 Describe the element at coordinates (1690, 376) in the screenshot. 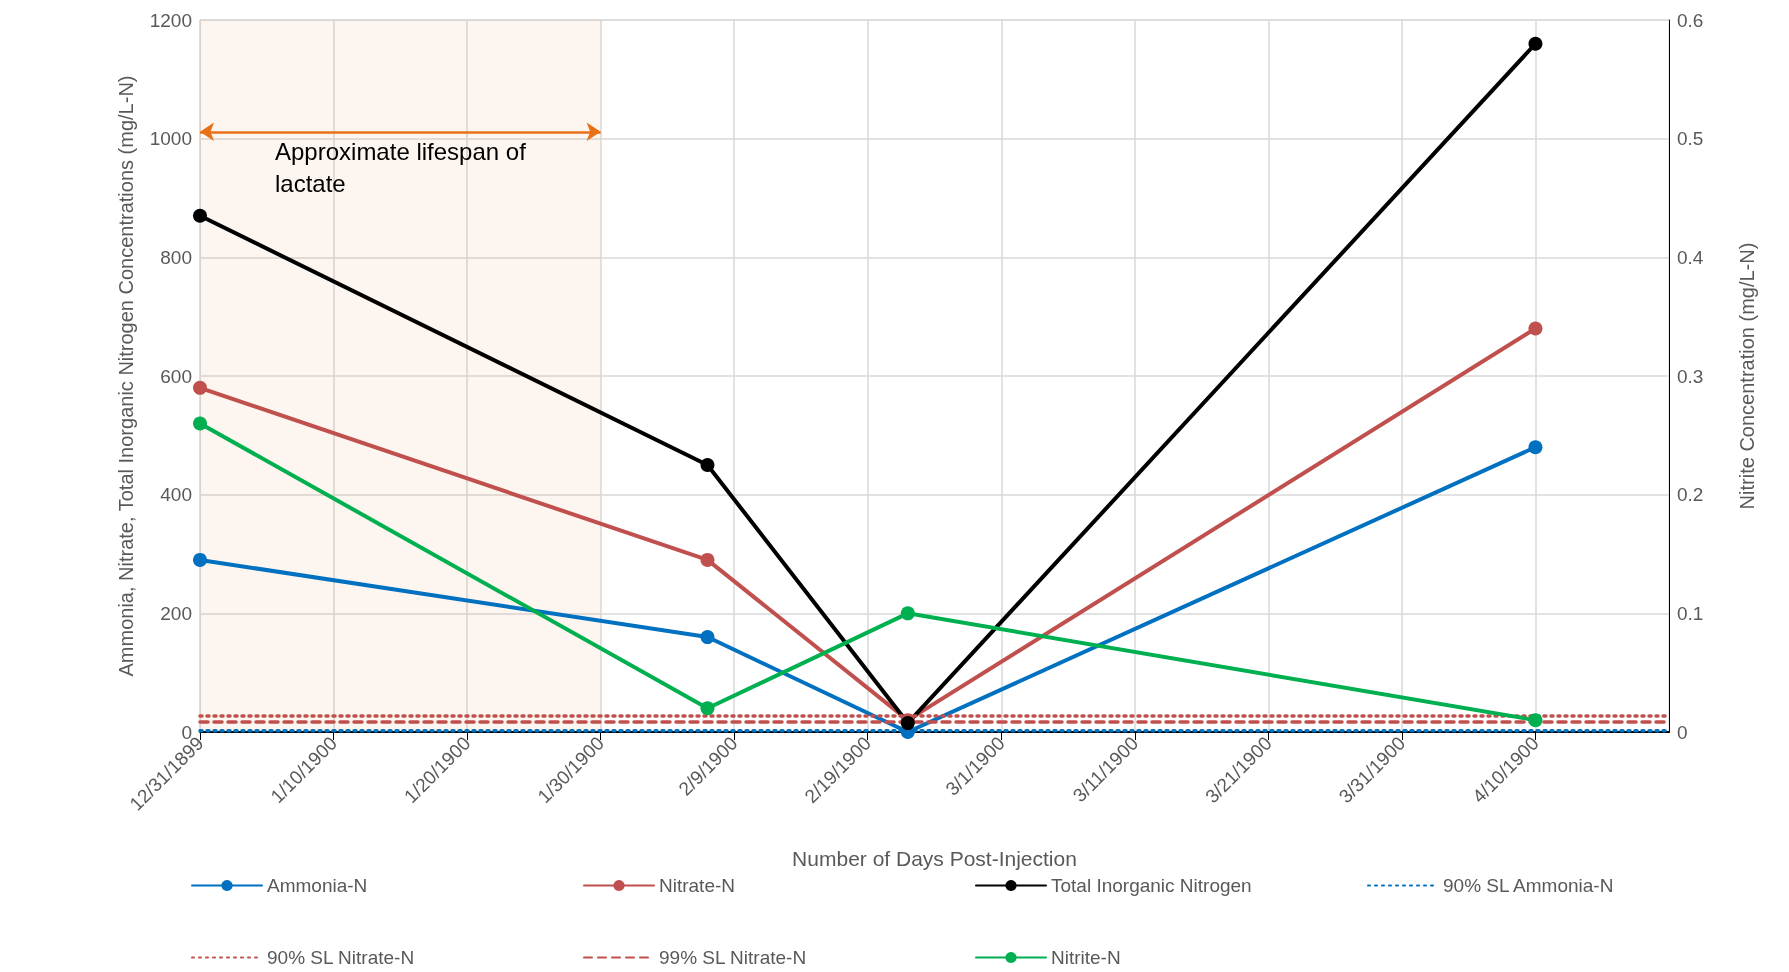

I see `y2-tick-label: 0.3` at that location.